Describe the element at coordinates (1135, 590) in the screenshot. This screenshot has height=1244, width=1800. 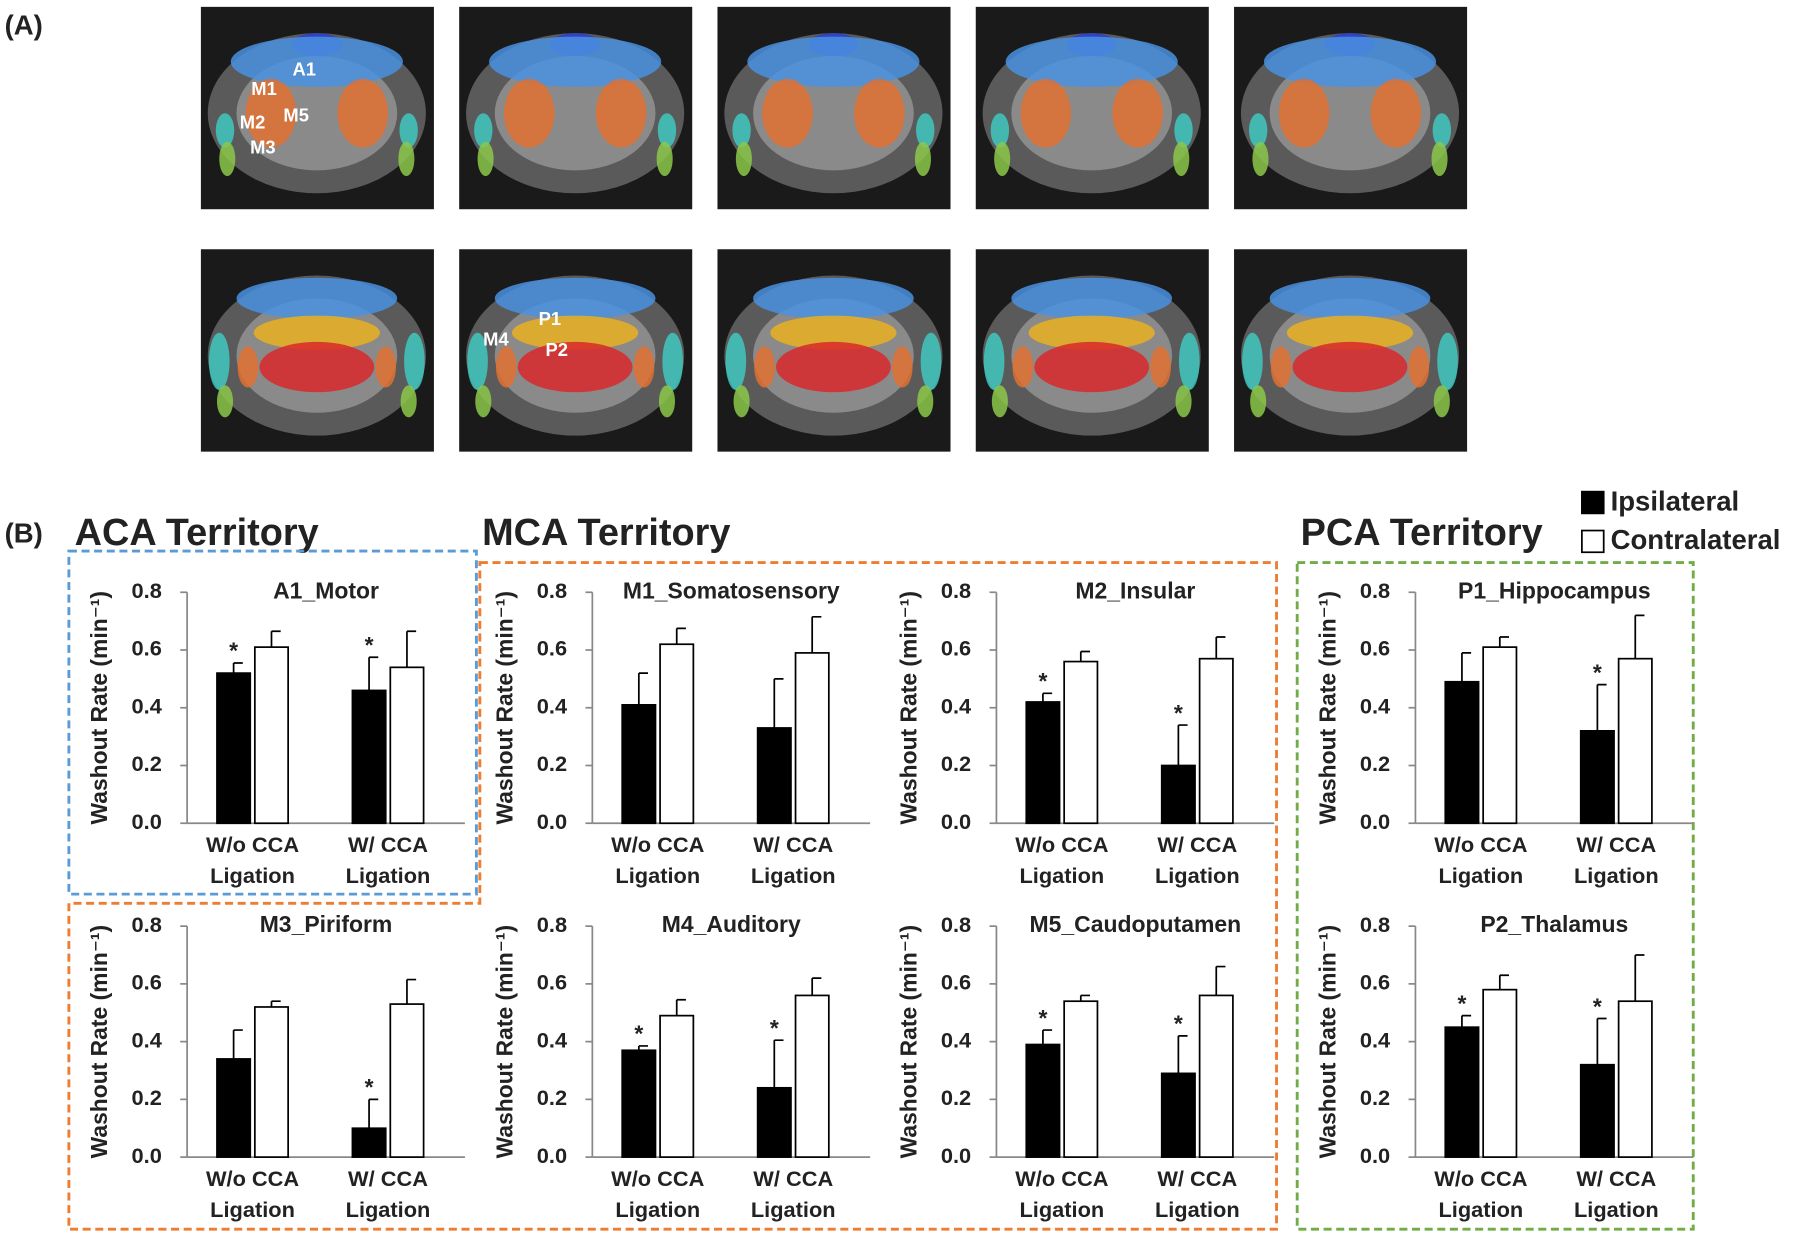
I see `chart-title: M2_Insular` at that location.